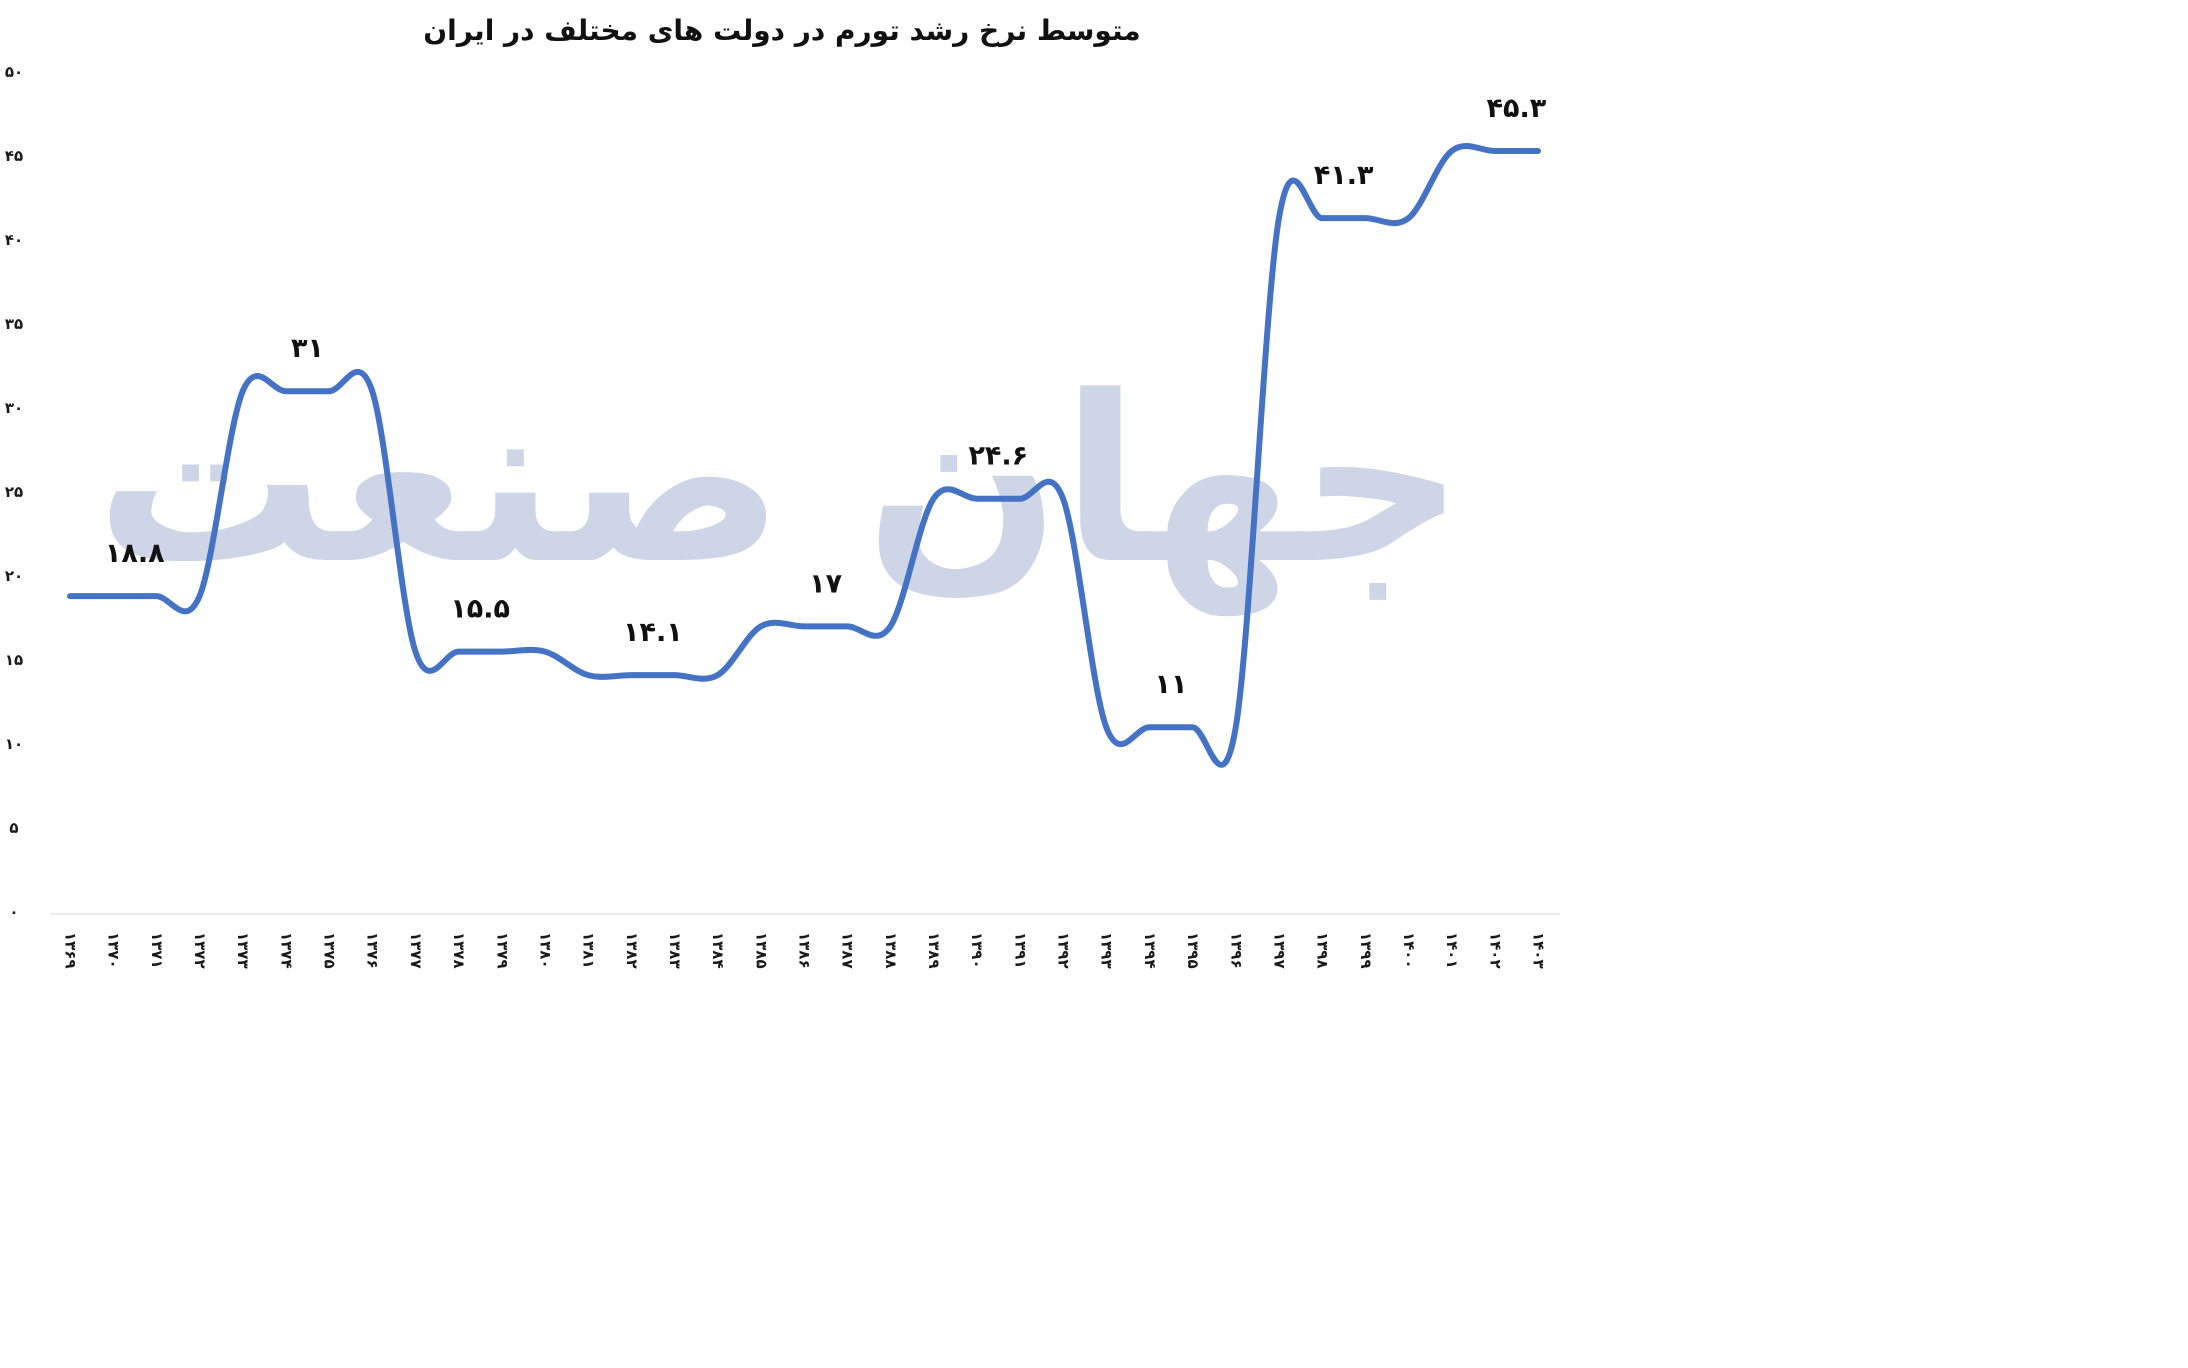  I want to click on x-tick-label: ۱۳۷۸, so click(459, 950).